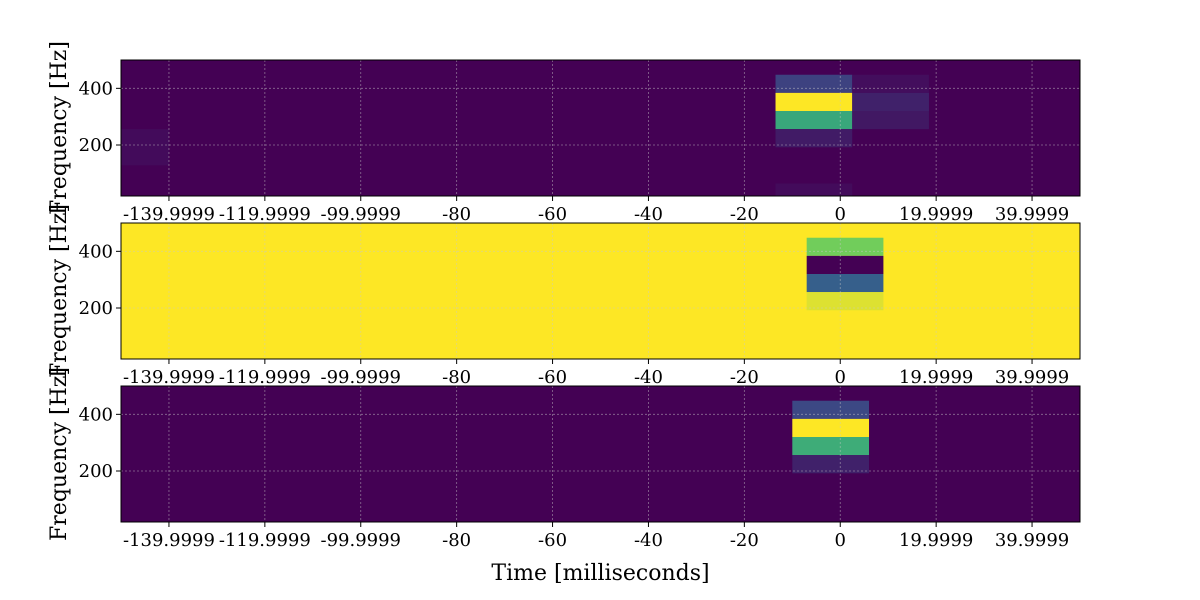 The image size is (1200, 600). I want to click on x-tick-label-3-3: -99.9999, so click(360, 540).